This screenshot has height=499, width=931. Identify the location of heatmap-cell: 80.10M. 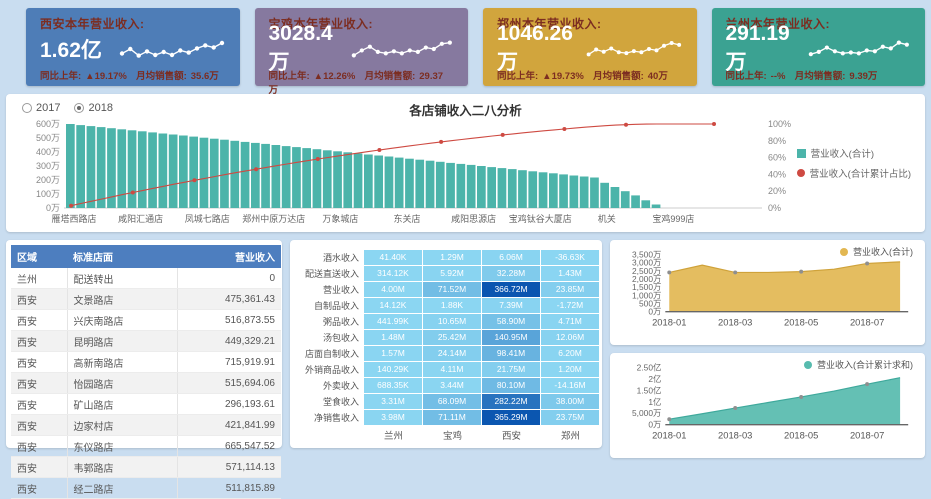
(511, 385).